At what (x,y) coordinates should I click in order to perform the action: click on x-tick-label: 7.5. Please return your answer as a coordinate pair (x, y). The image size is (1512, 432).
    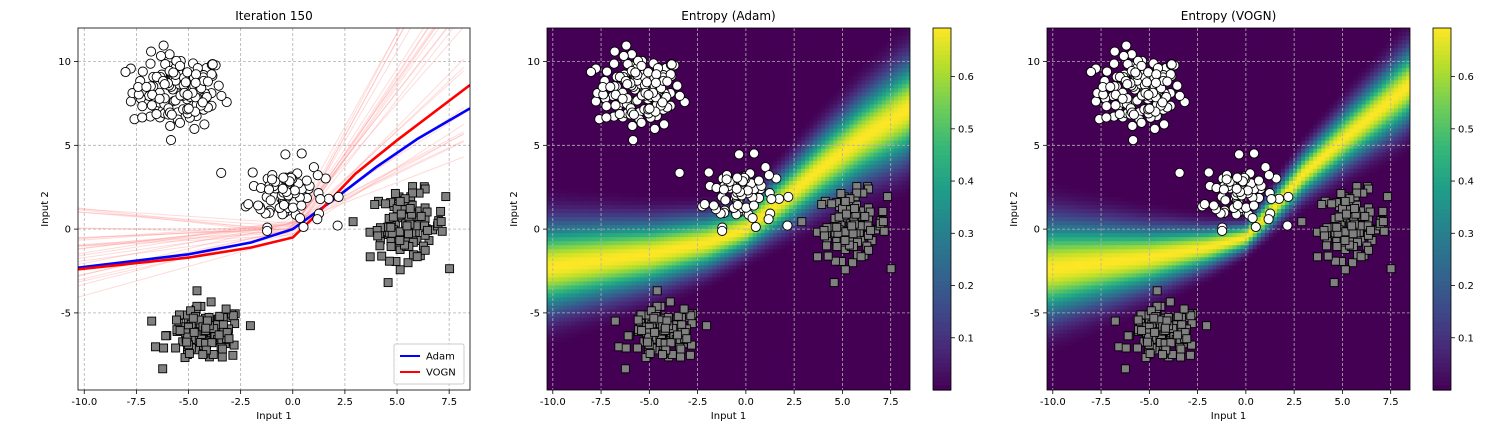
    Looking at the image, I should click on (449, 402).